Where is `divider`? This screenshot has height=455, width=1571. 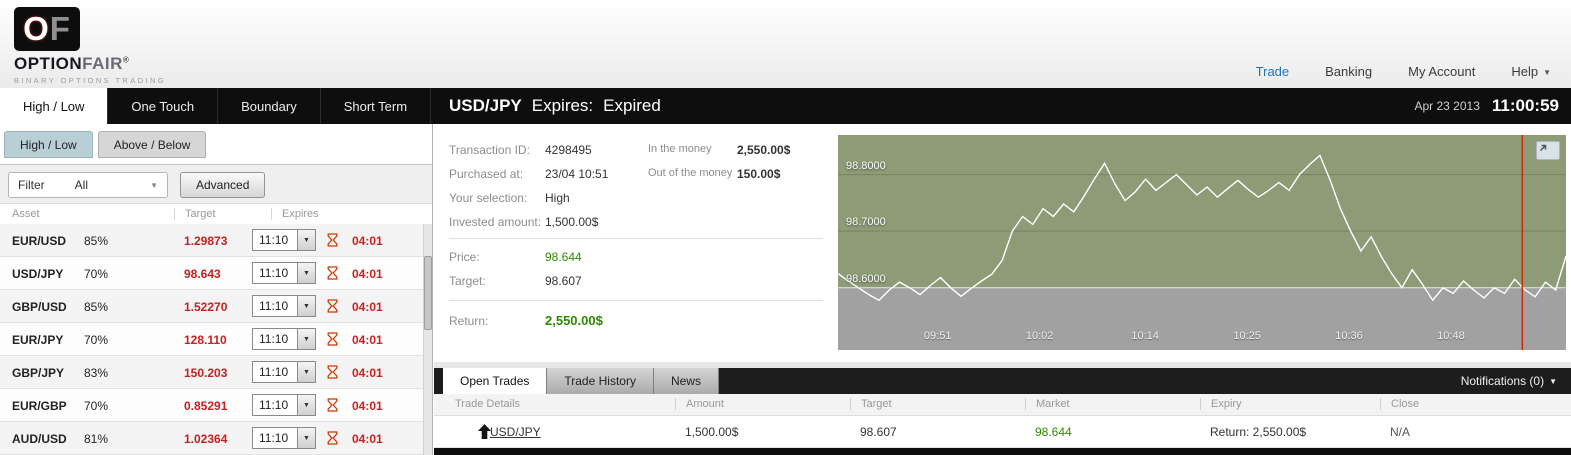 divider is located at coordinates (636, 238).